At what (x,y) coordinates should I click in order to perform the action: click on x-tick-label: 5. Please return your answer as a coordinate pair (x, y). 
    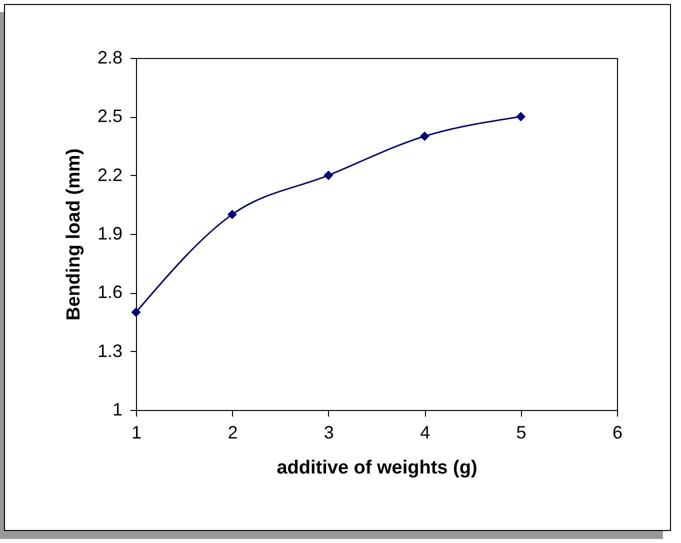
    Looking at the image, I should click on (521, 432).